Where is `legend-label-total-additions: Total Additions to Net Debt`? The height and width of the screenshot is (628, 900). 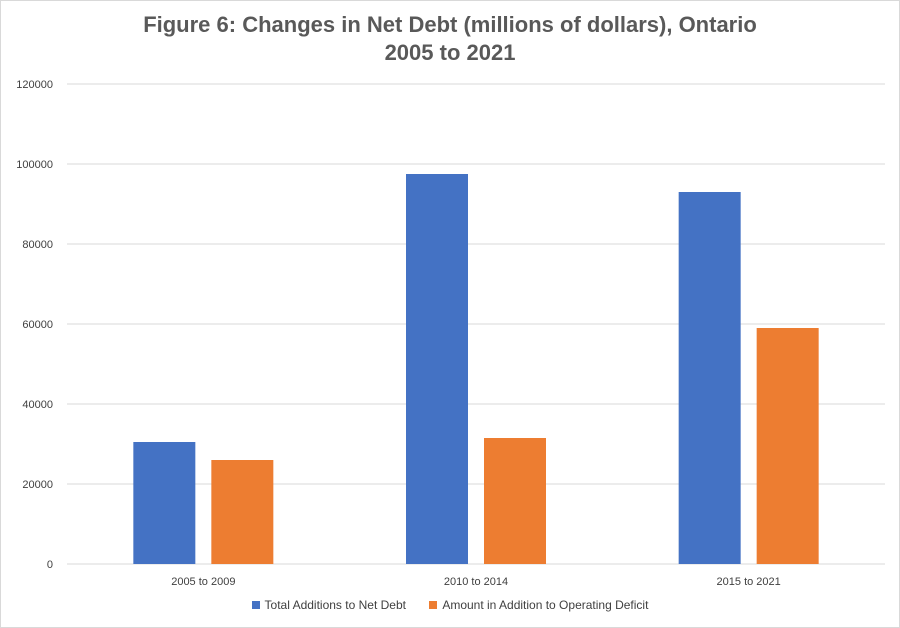 legend-label-total-additions: Total Additions to Net Debt is located at coordinates (335, 605).